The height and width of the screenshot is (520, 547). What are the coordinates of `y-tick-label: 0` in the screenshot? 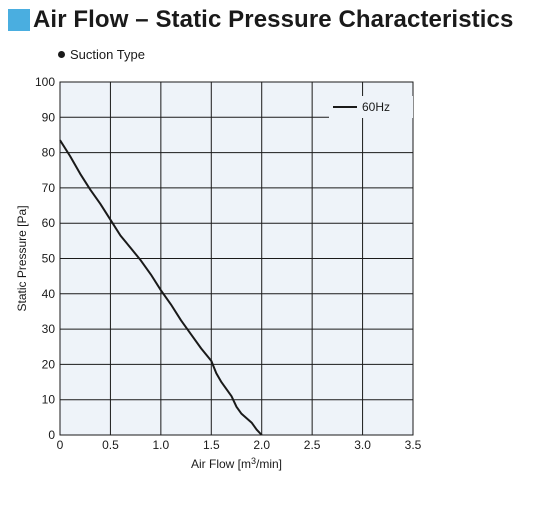 It's located at (51, 435).